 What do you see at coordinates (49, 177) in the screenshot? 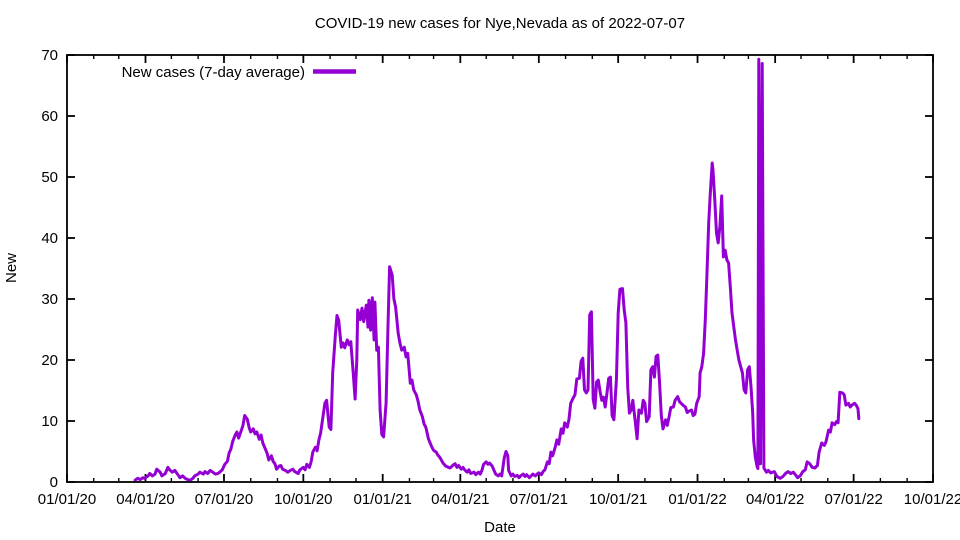
I see `y-tick-label: 50` at bounding box center [49, 177].